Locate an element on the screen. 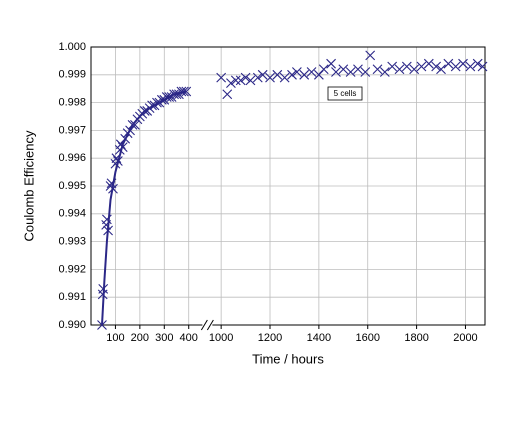  x-axis-title: Time / hours is located at coordinates (288, 358).